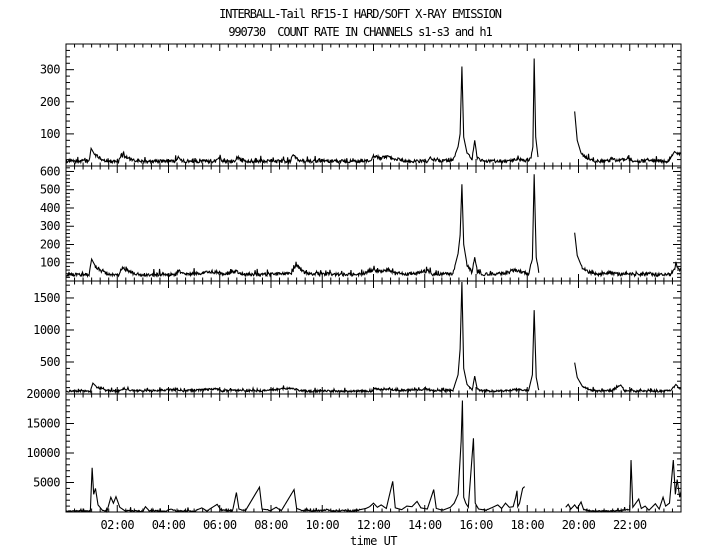 Image resolution: width=720 pixels, height=550 pixels. I want to click on y-tick-label: 1500, so click(46, 298).